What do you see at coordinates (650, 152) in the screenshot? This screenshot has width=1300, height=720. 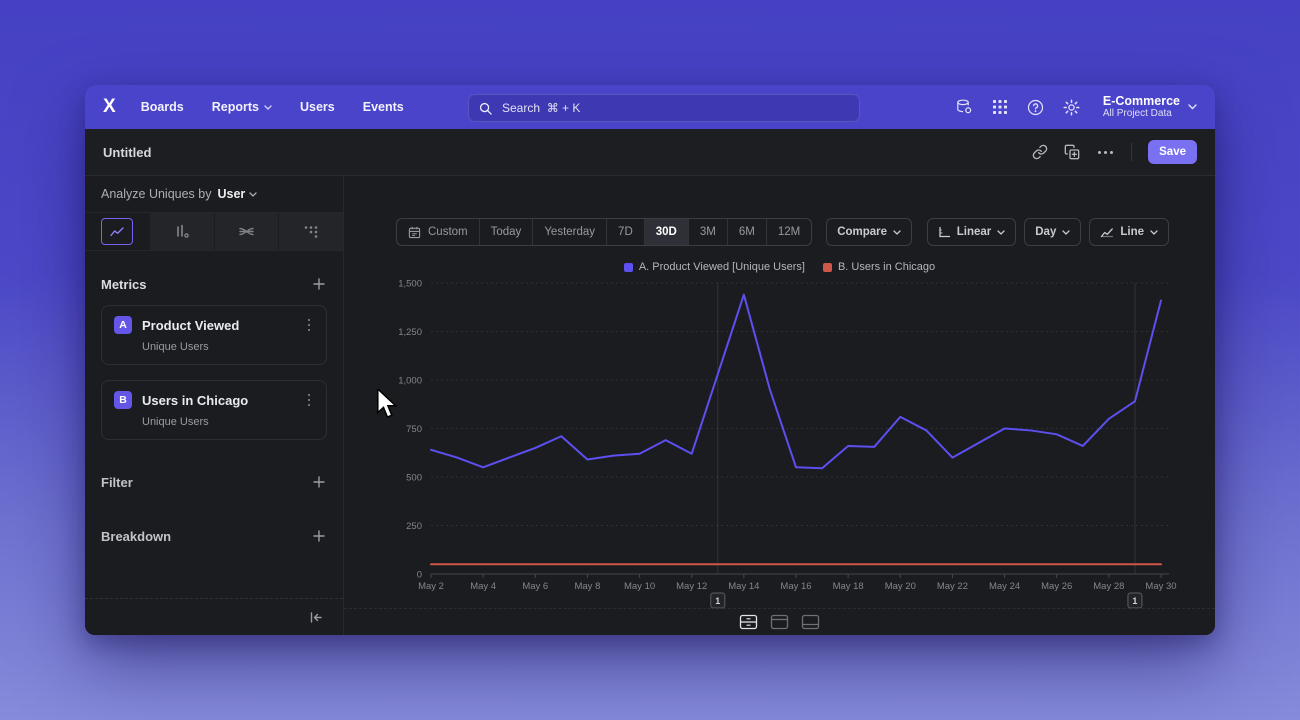 I see `report-header: Untitled Save` at bounding box center [650, 152].